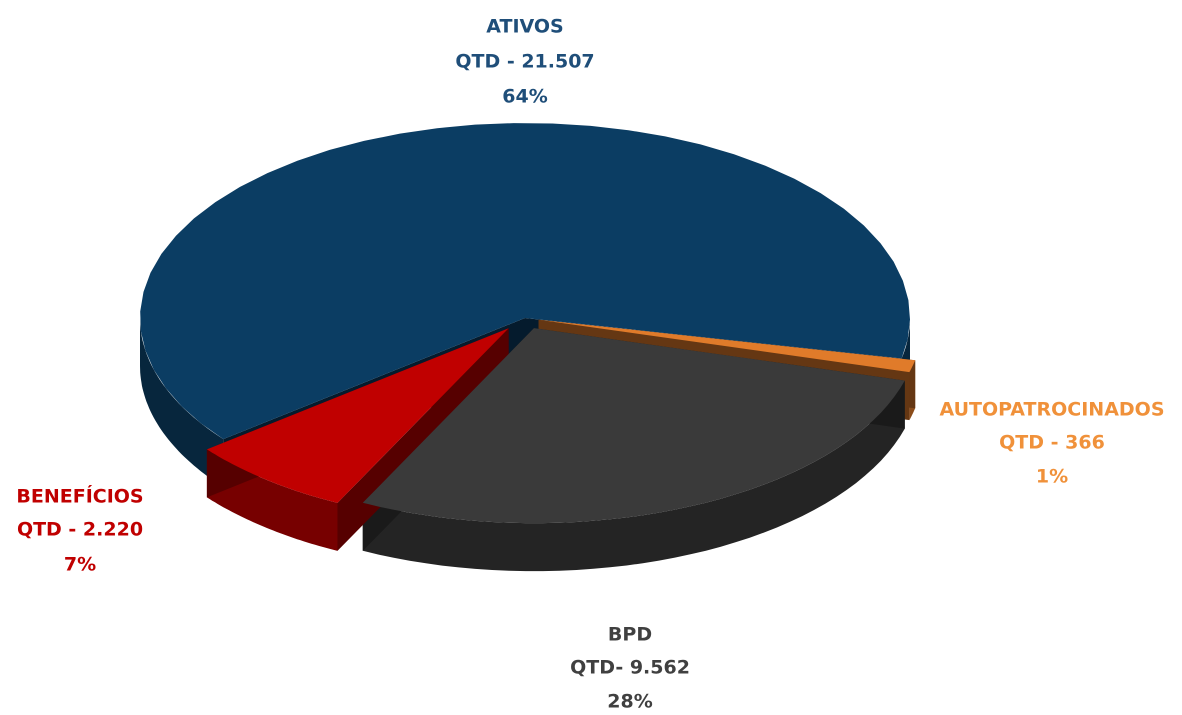 The width and height of the screenshot is (1182, 715). I want to click on label-beneficios: BENEFÍCIOS QTD - 2.220 7%, so click(79, 530).